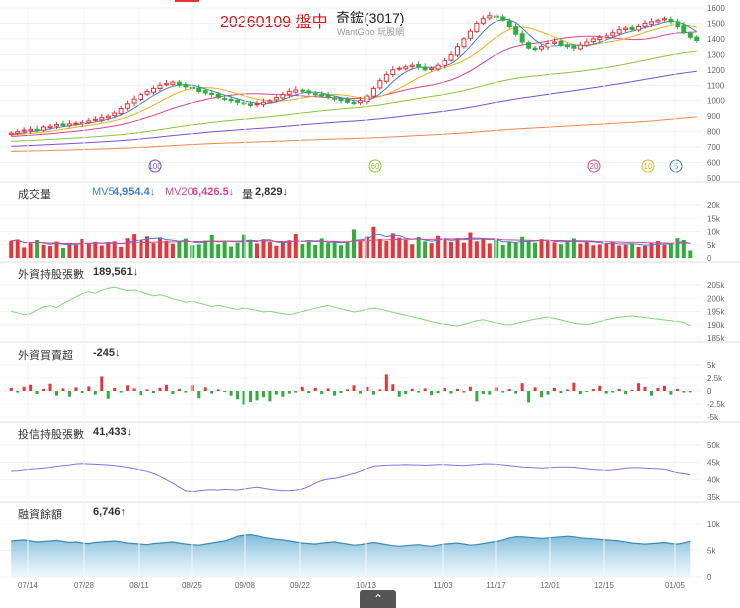 The height and width of the screenshot is (608, 740). Describe the element at coordinates (351, 540) in the screenshot. I see `margin-line` at that location.